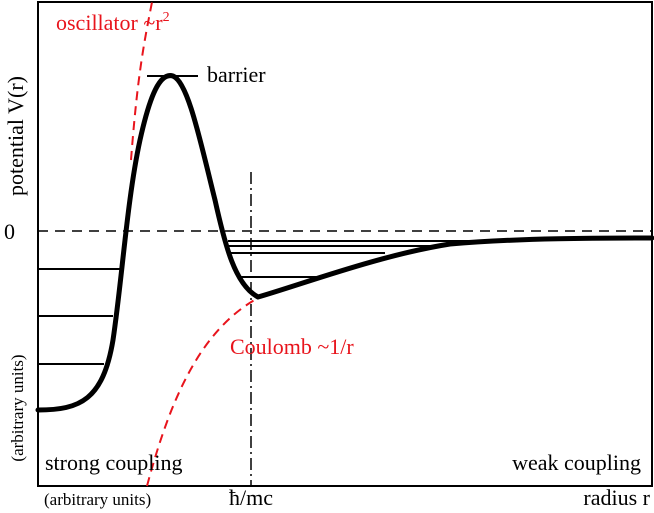 Image resolution: width=654 pixels, height=513 pixels. I want to click on coulomb-label: Coulomb ~1/r, so click(292, 346).